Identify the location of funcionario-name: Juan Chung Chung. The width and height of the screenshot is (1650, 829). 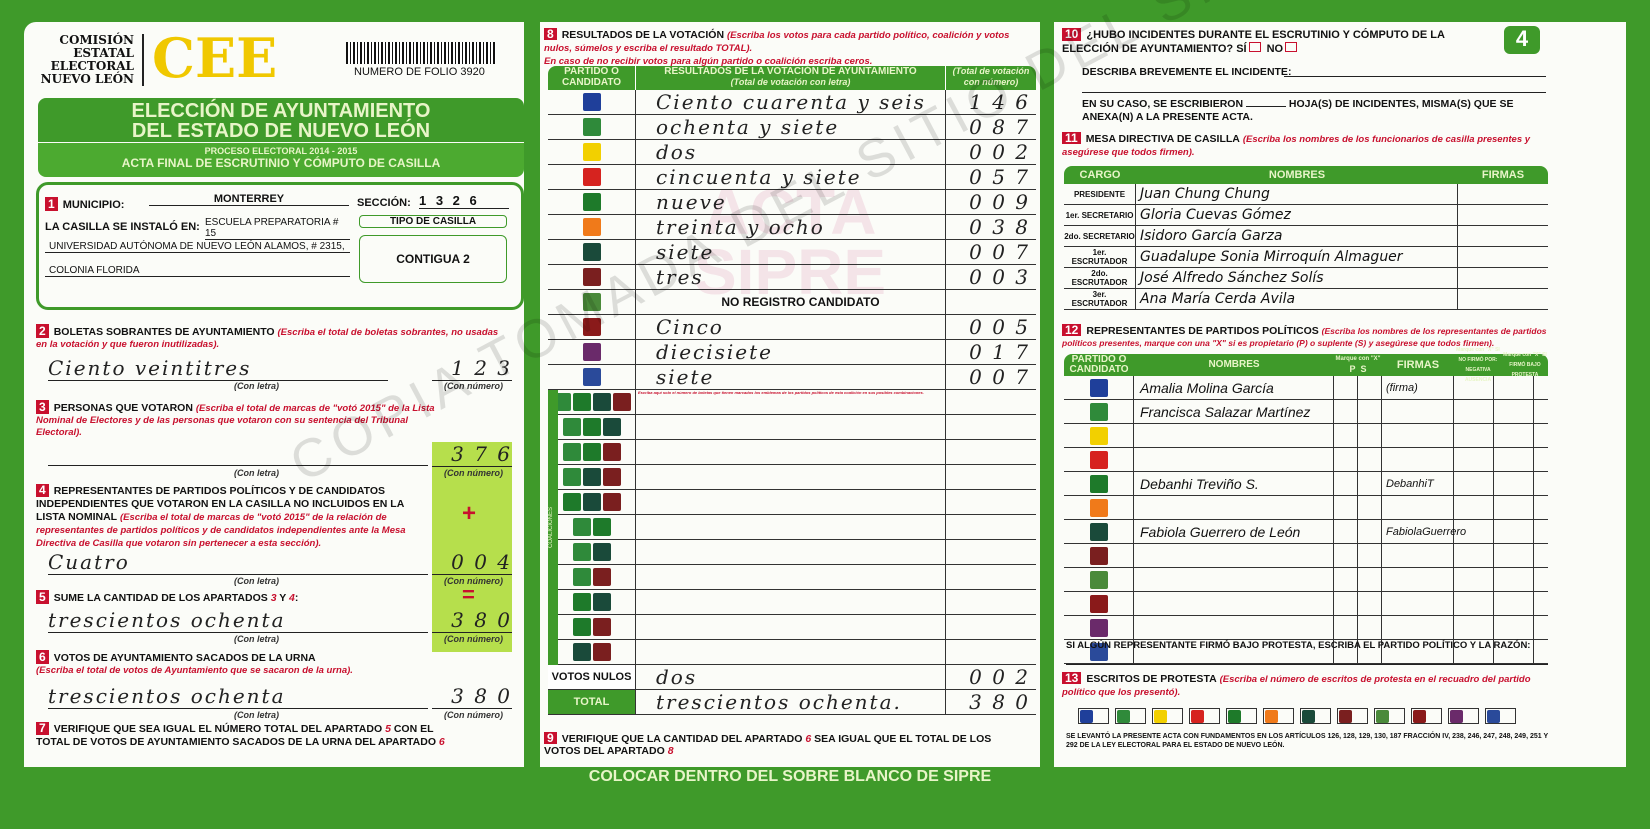
(1297, 194).